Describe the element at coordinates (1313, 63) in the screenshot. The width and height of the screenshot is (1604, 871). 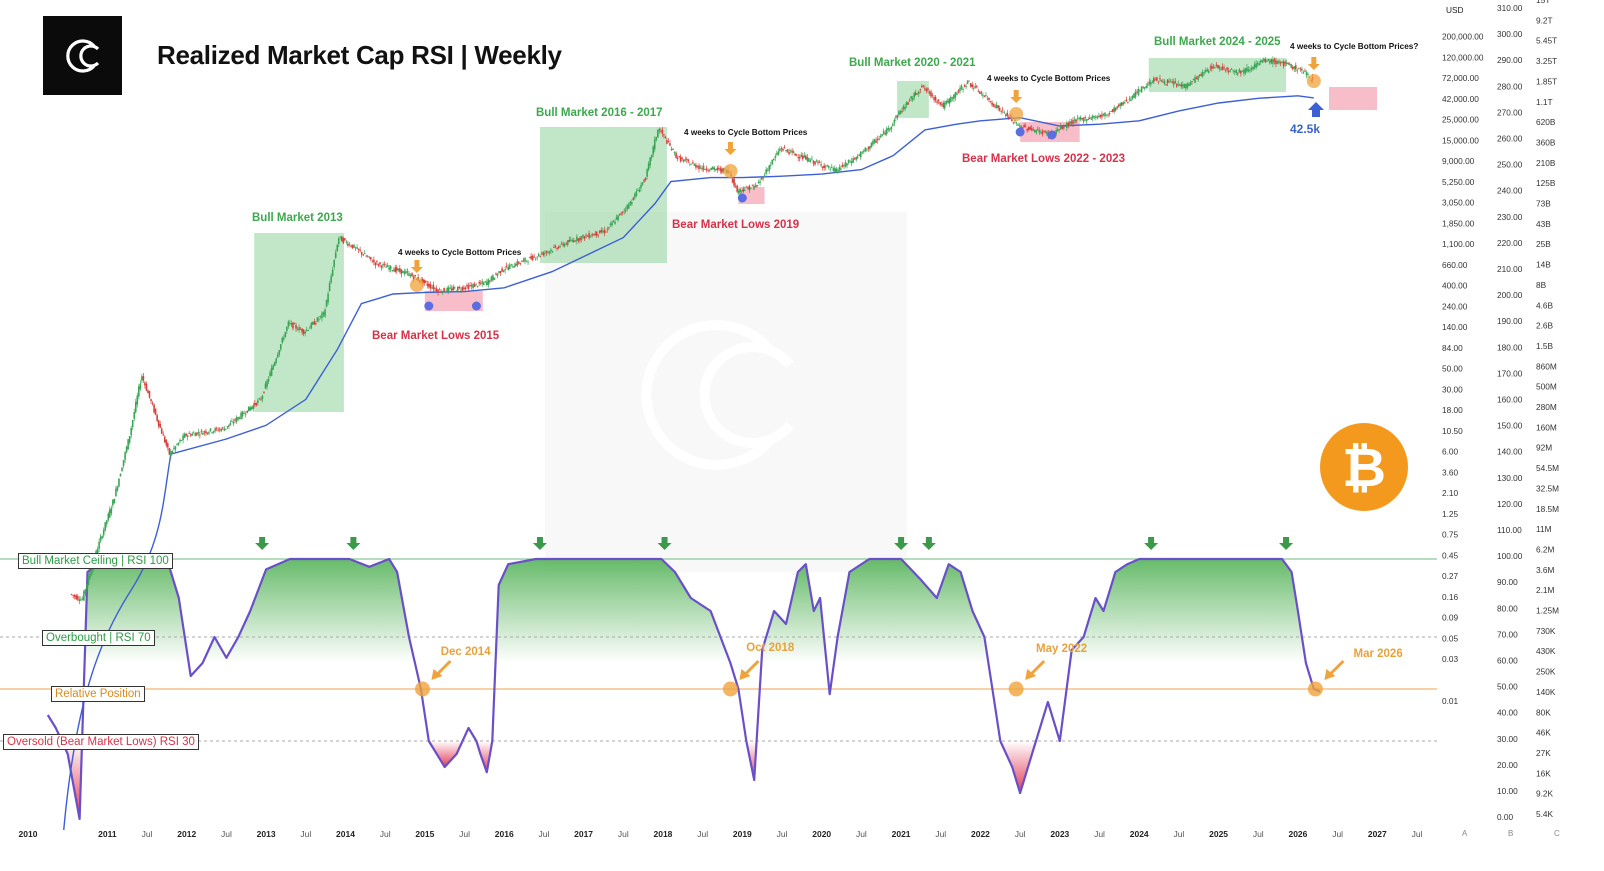
I see `down-arrow-icon` at that location.